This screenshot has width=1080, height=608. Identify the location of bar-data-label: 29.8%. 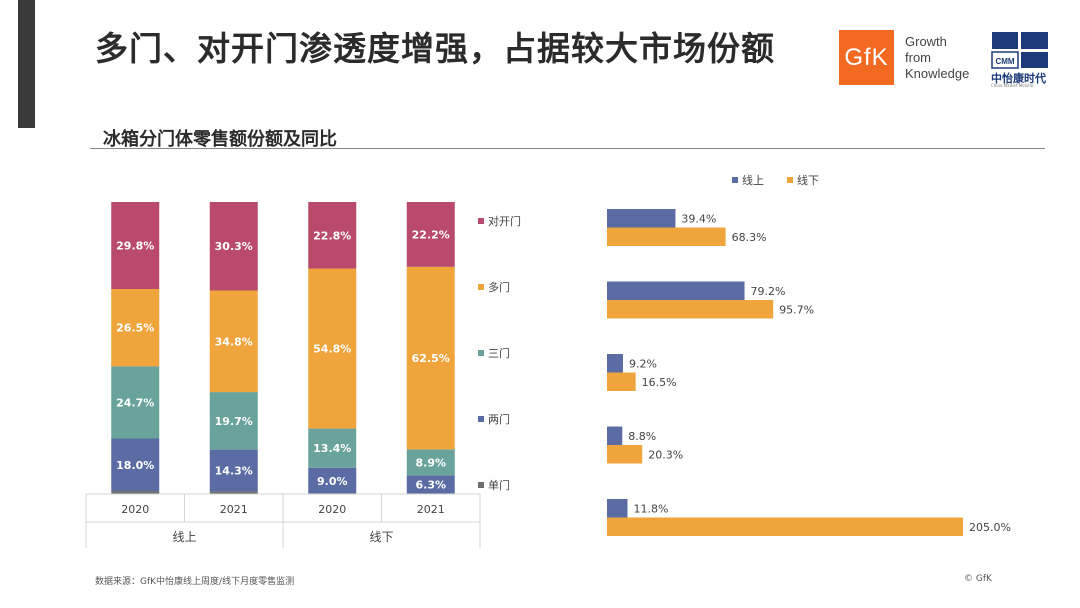
(135, 246).